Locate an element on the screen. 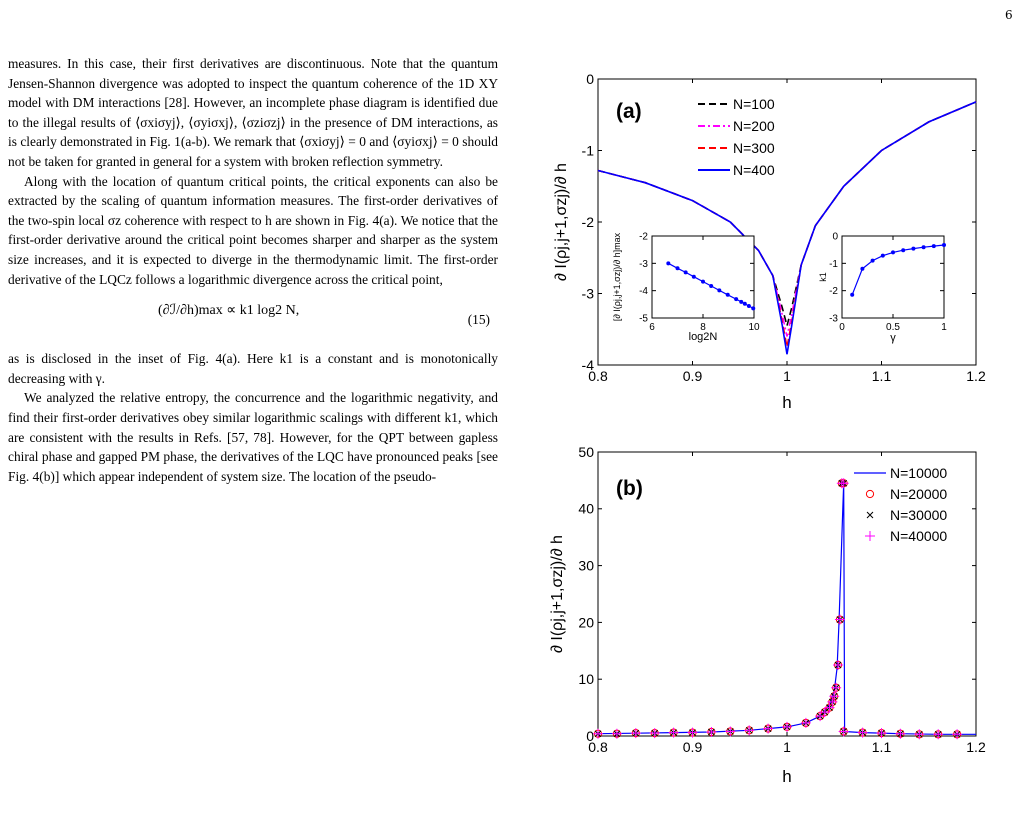 The image size is (1029, 817). a-inset-y-tick-label: -4 is located at coordinates (643, 291).